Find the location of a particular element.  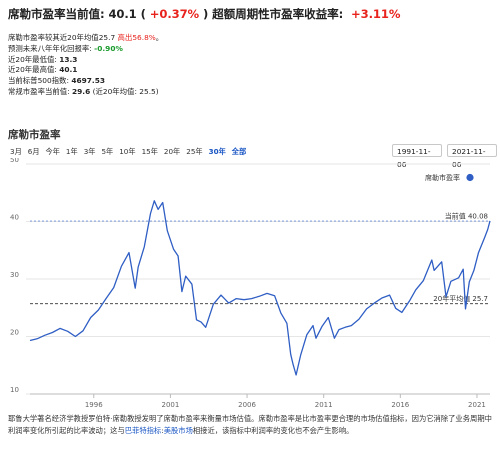

range-3m: 3月 is located at coordinates (16, 151).